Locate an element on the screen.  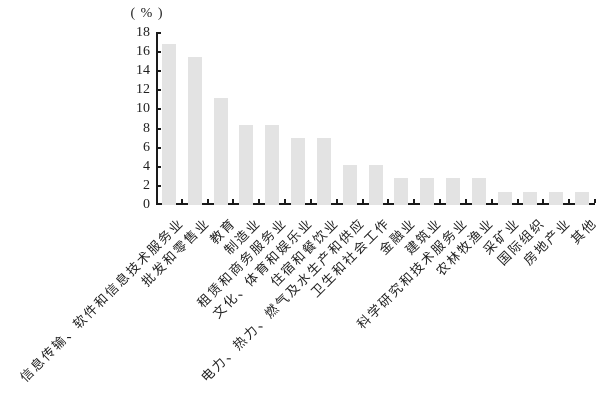
y-tick-label: 18 is located at coordinates (143, 32).